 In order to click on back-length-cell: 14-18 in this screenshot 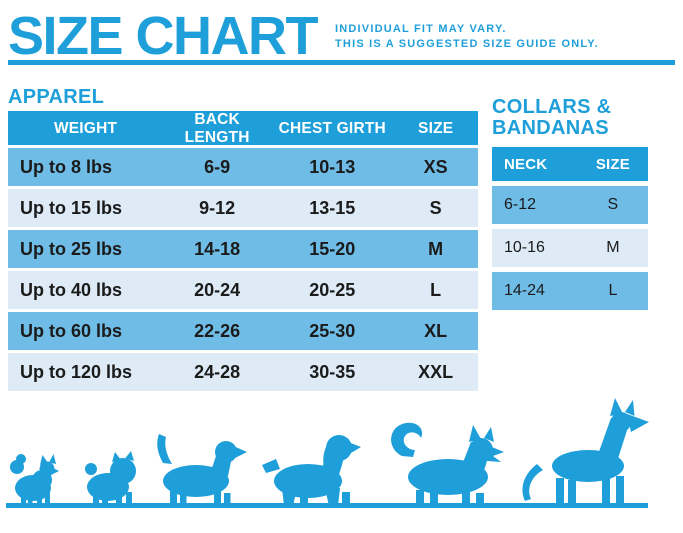, I will do `click(217, 248)`.